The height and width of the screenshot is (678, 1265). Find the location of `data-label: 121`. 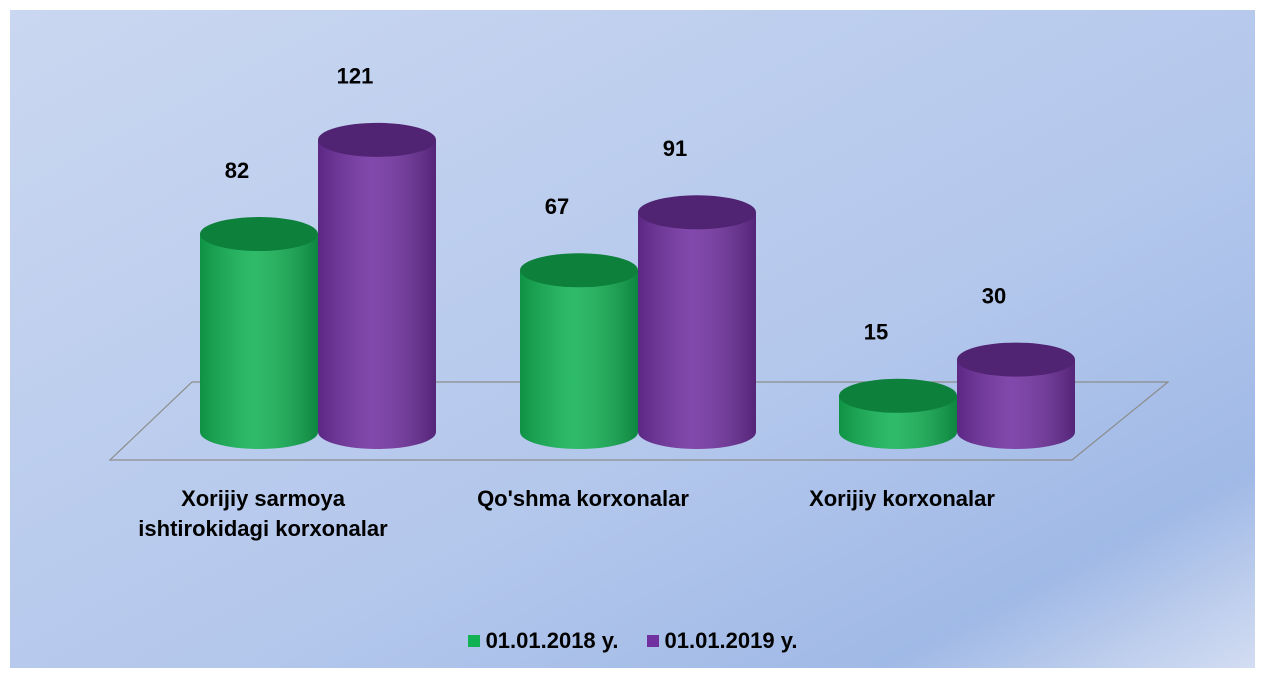

data-label: 121 is located at coordinates (355, 76).